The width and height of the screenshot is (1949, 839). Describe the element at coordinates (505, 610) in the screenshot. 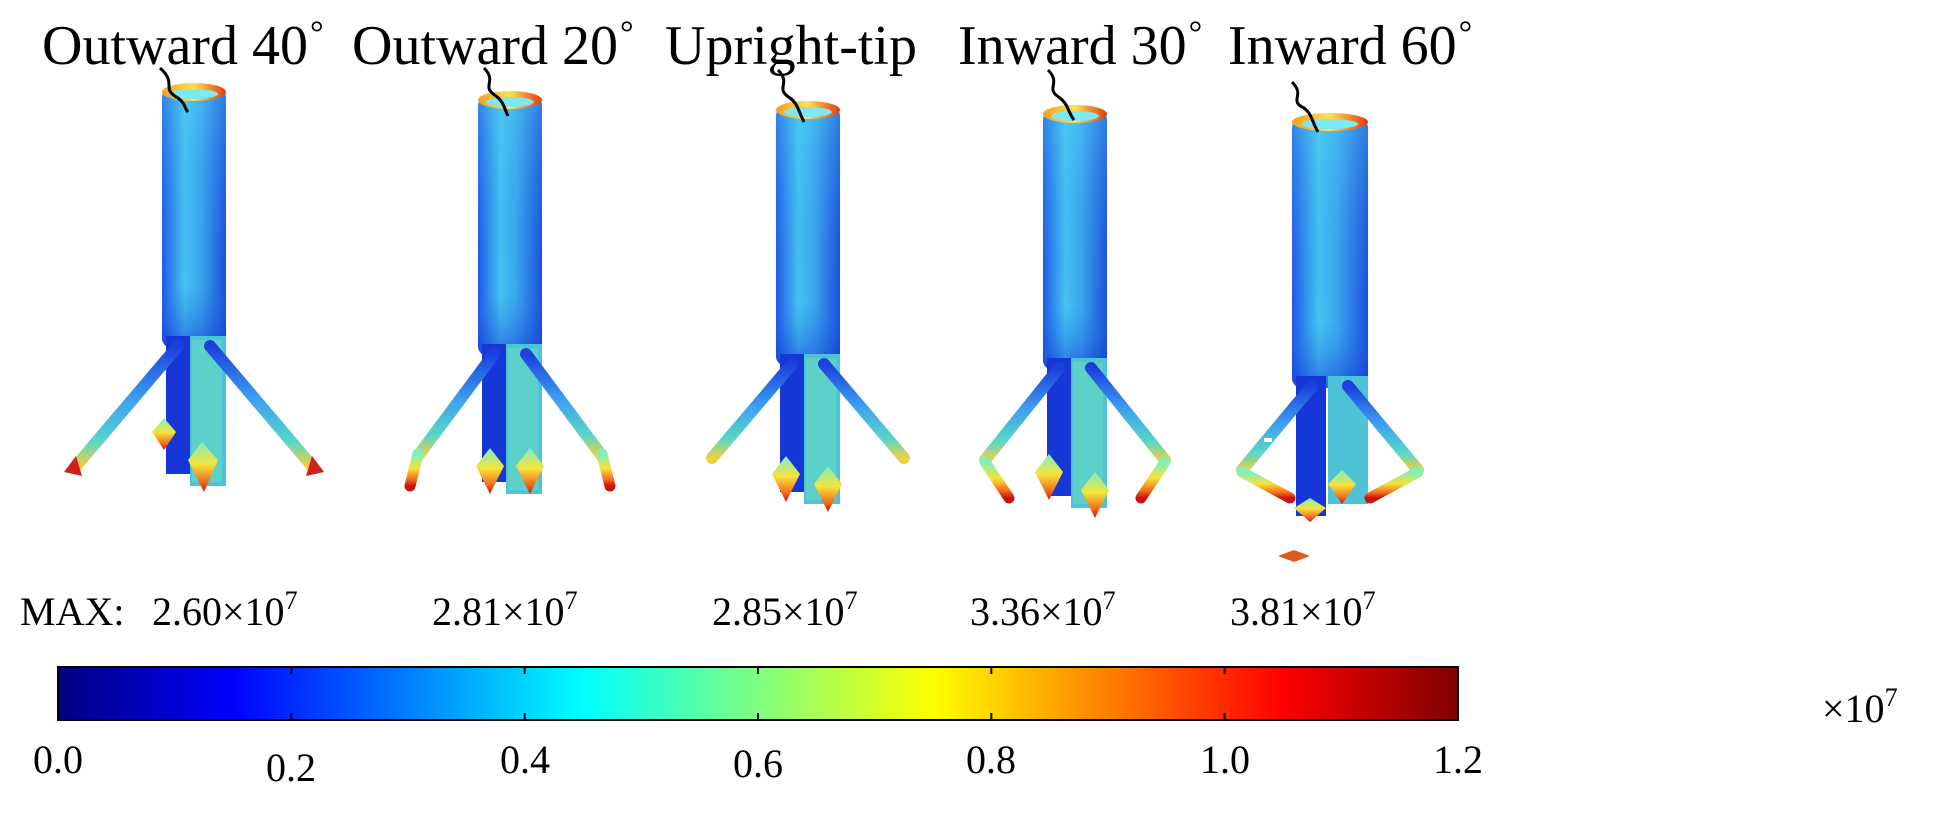

I see `max-value-outward-20: 2.81×10⁷` at that location.